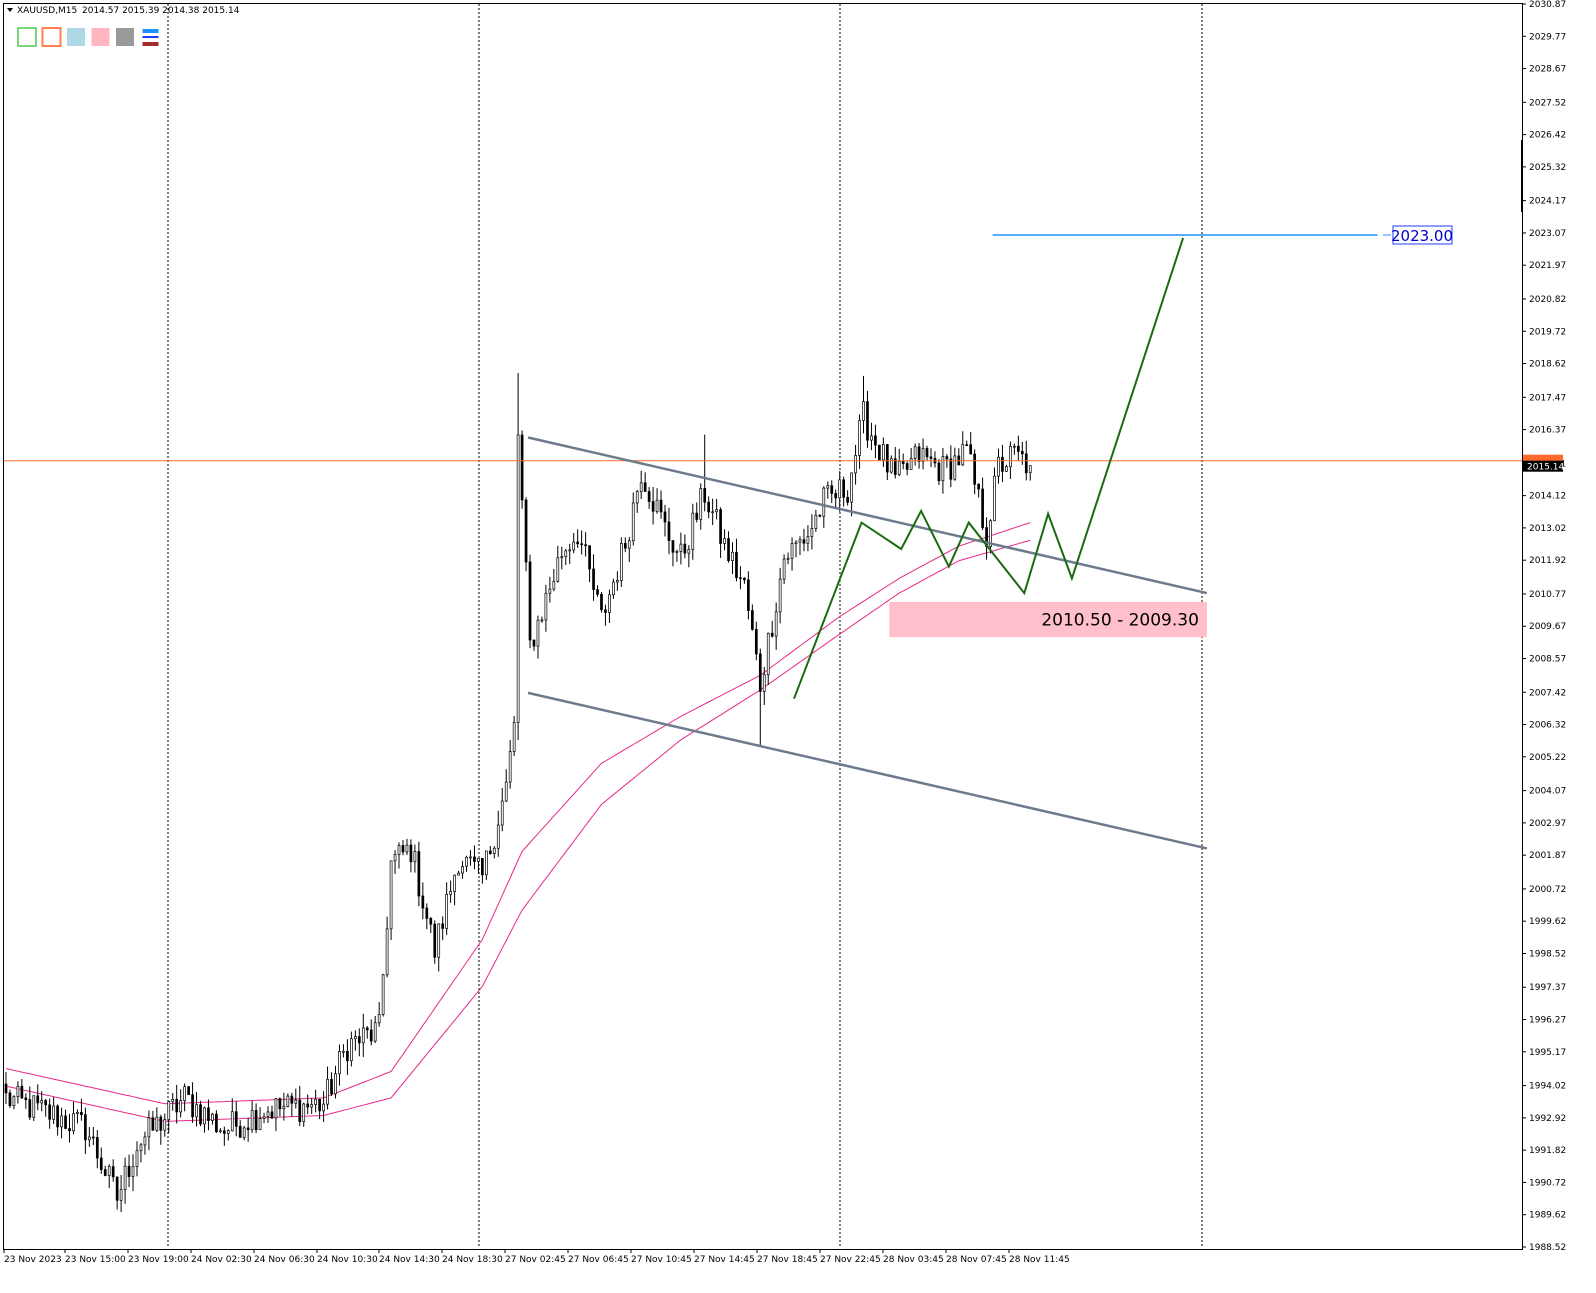  What do you see at coordinates (867, 770) in the screenshot?
I see `channel-lower-line` at bounding box center [867, 770].